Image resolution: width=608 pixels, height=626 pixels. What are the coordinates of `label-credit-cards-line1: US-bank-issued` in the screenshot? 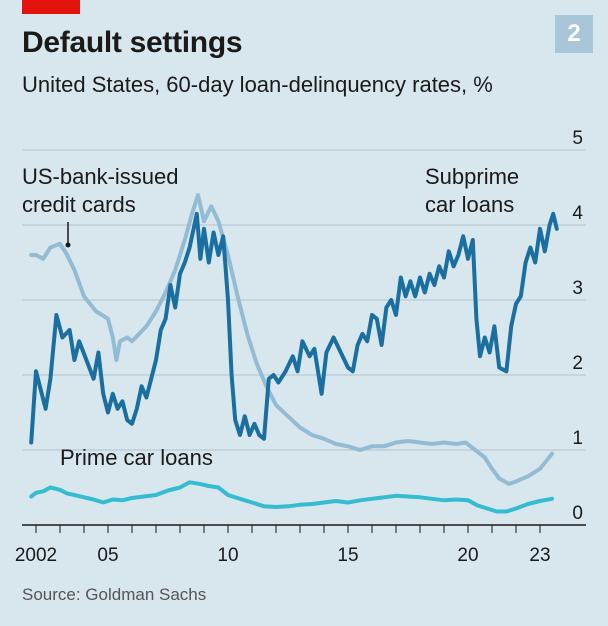 It's located at (100, 176).